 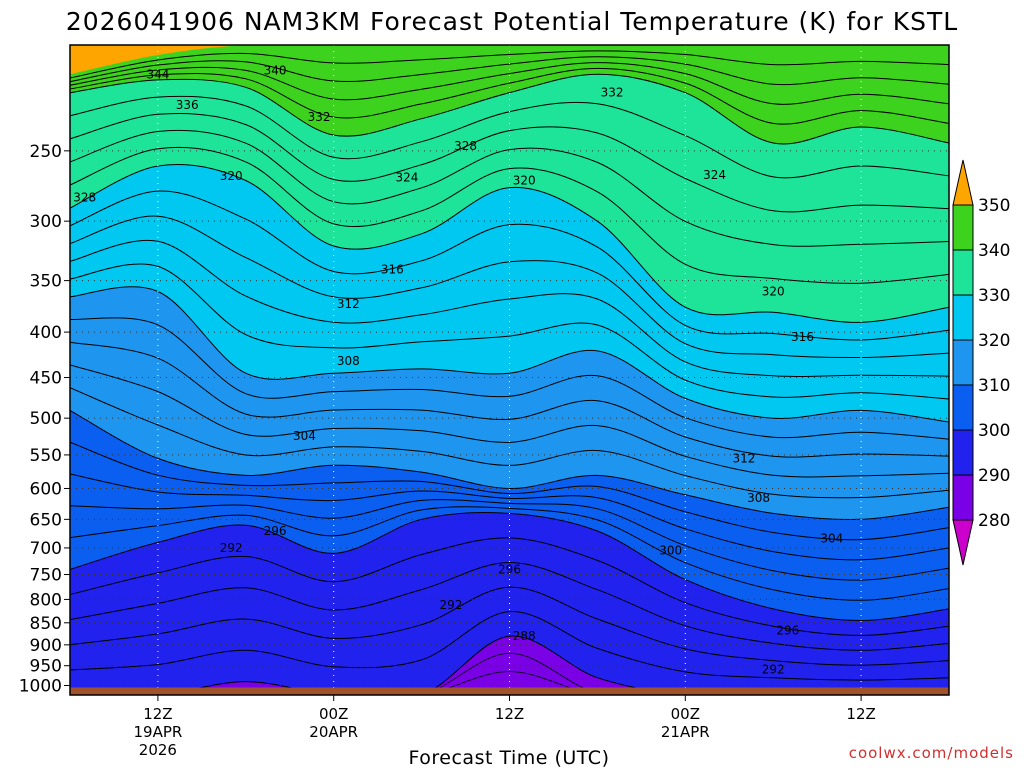 I want to click on y-tick-label: 800, so click(x=46, y=600).